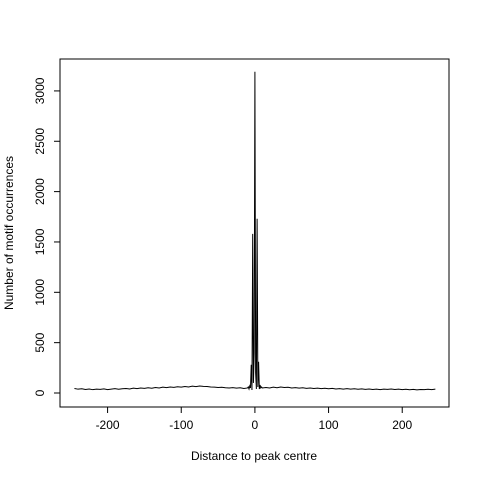 The width and height of the screenshot is (480, 480). What do you see at coordinates (40, 292) in the screenshot?
I see `y-tick-label: 1000` at bounding box center [40, 292].